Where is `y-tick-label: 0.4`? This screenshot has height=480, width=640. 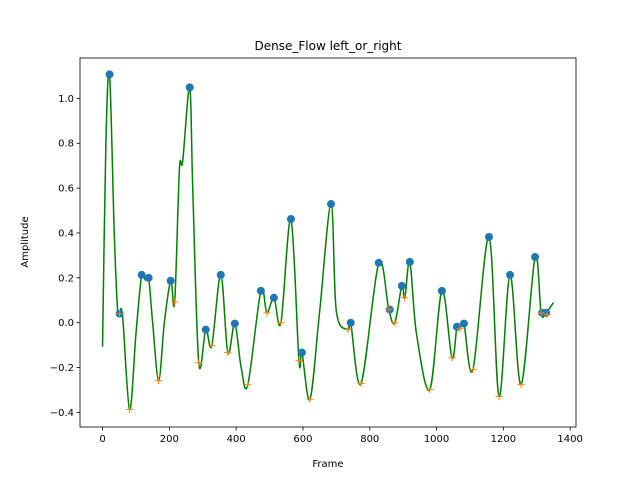
y-tick-label: 0.4 is located at coordinates (66, 233).